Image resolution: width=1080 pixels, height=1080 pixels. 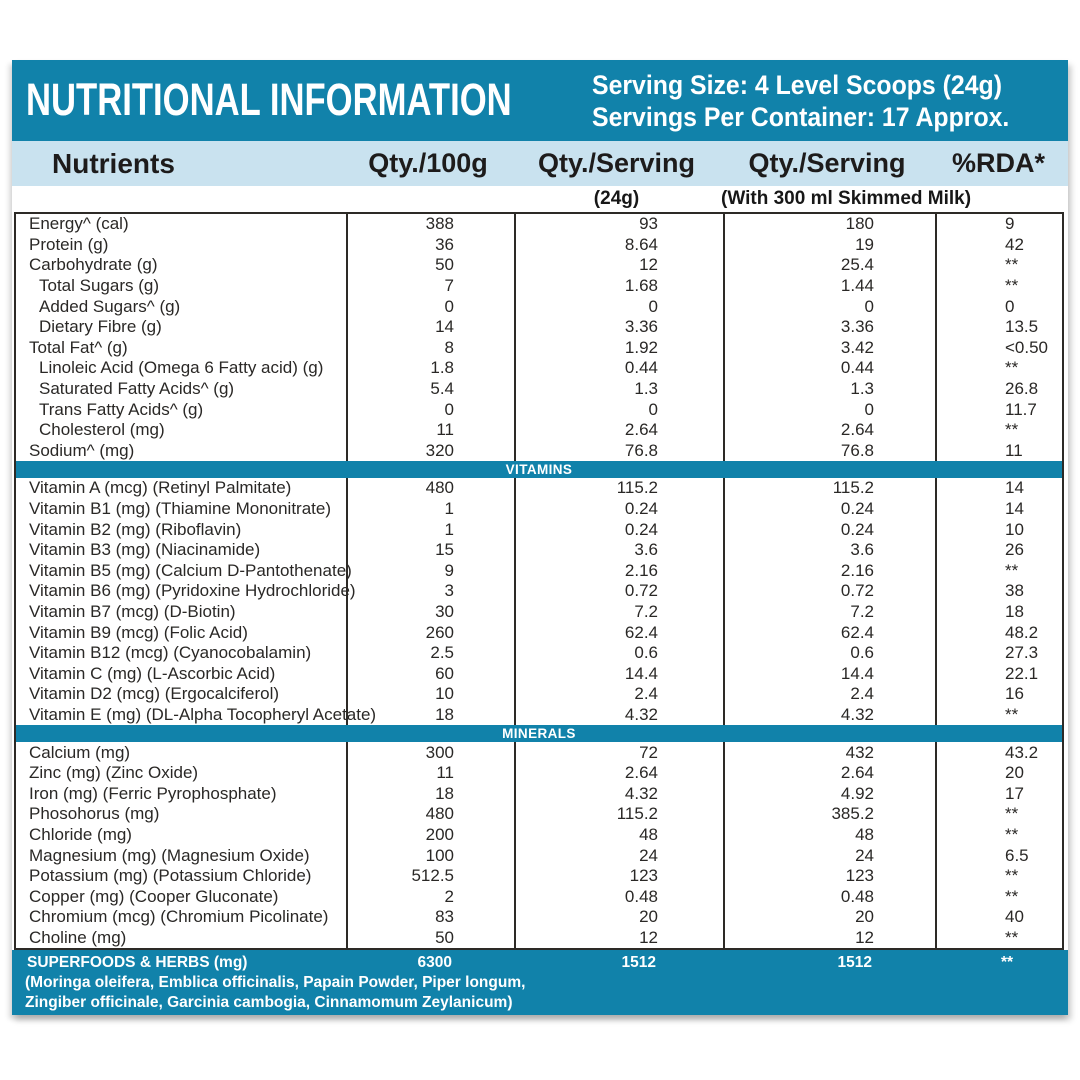 I want to click on section-band: MINERALS, so click(x=539, y=734).